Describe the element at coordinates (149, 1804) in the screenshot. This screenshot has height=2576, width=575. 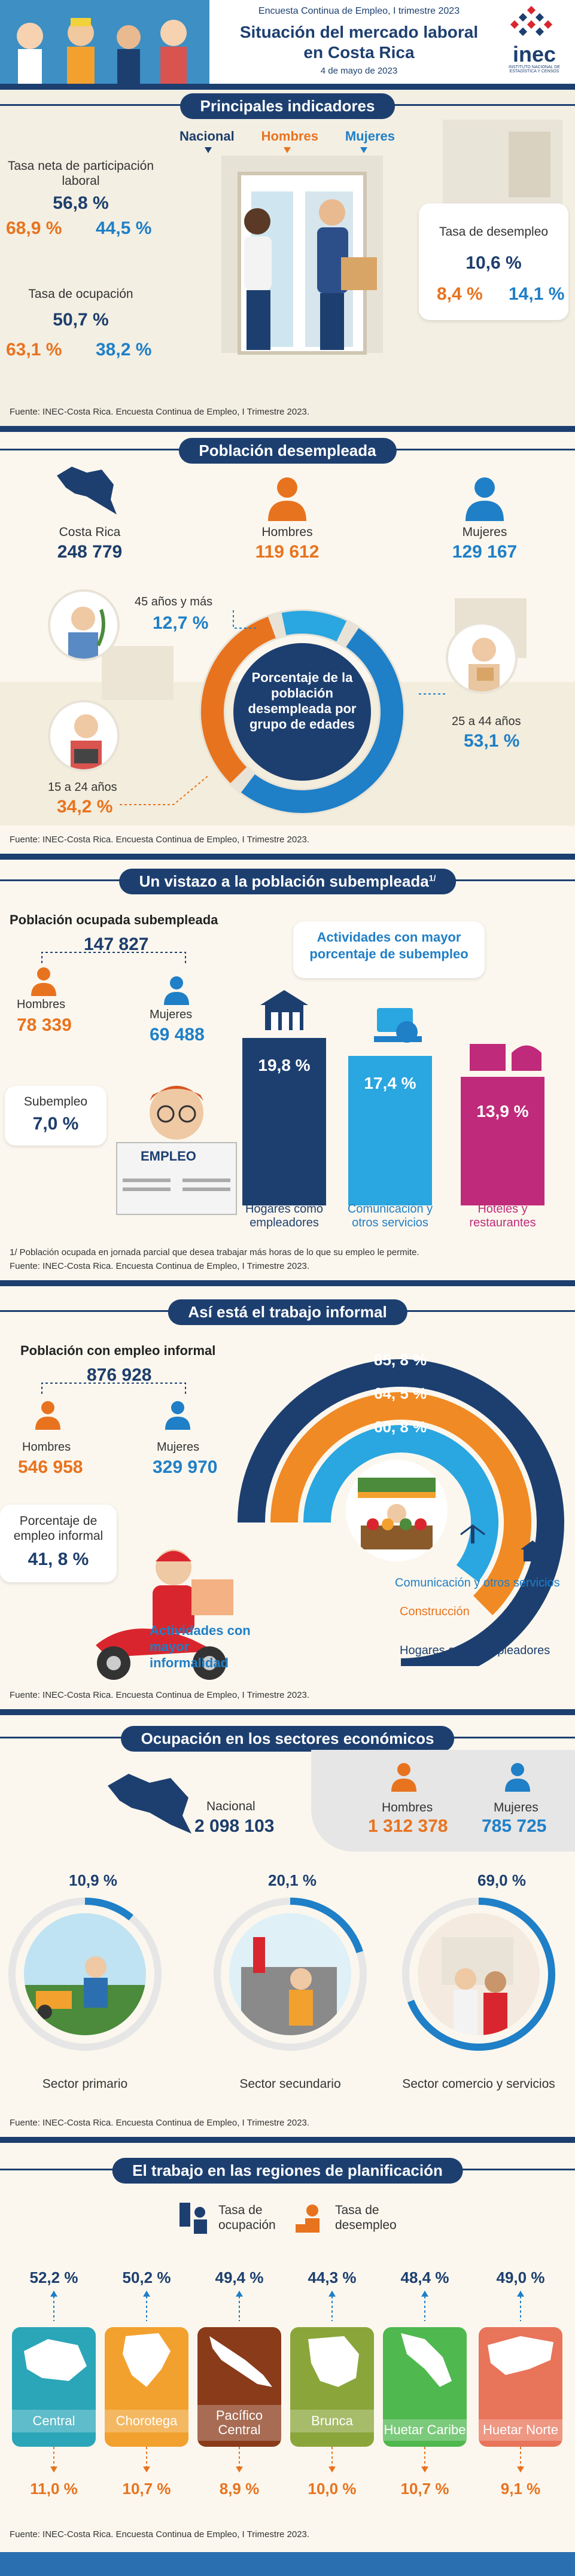
I see `sectors-map-icon` at that location.